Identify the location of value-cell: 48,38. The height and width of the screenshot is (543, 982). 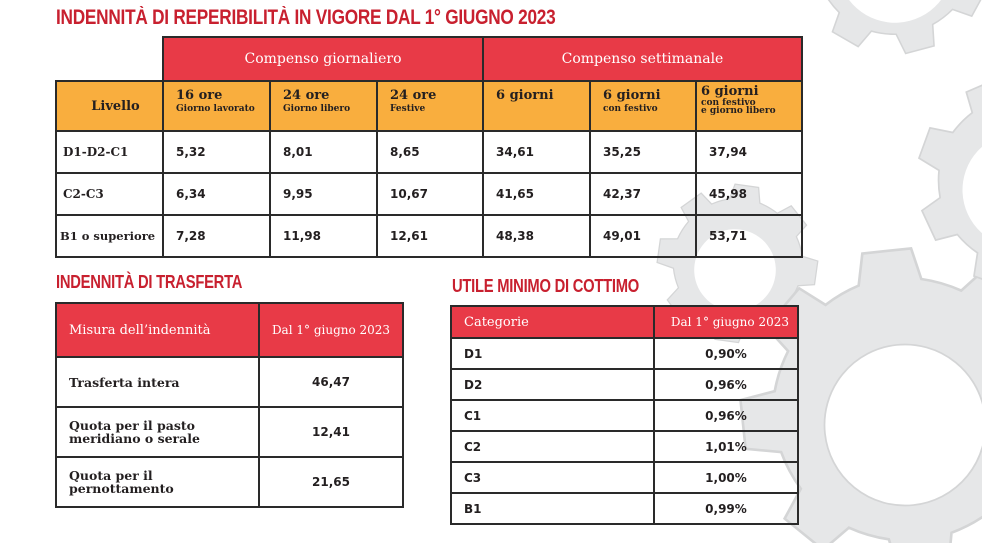
(536, 236).